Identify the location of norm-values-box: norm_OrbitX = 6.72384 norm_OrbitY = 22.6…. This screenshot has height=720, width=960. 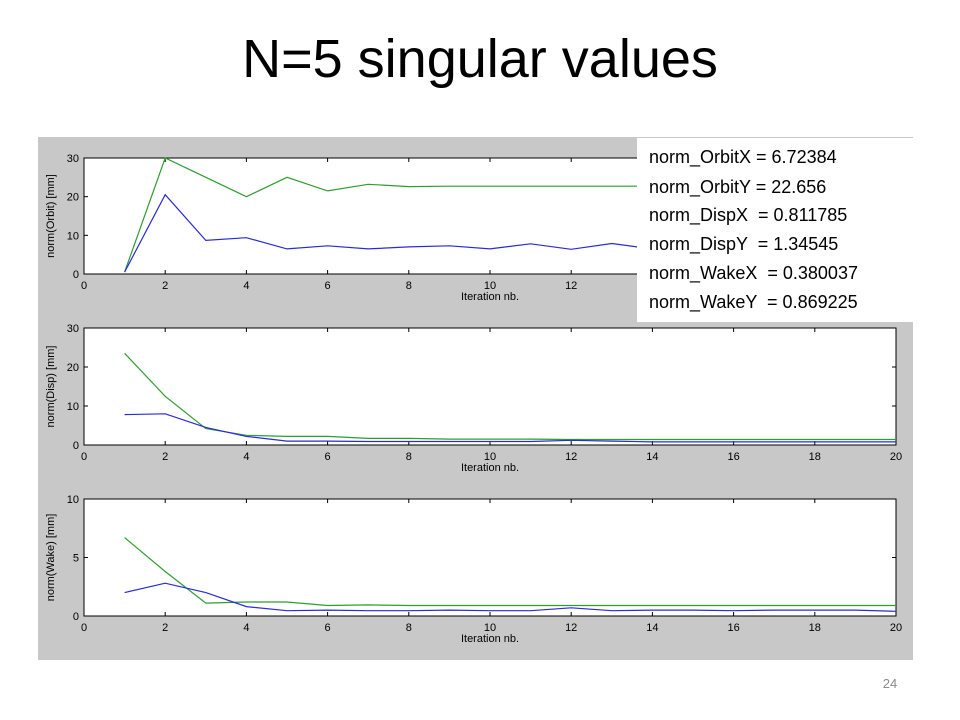
(776, 230).